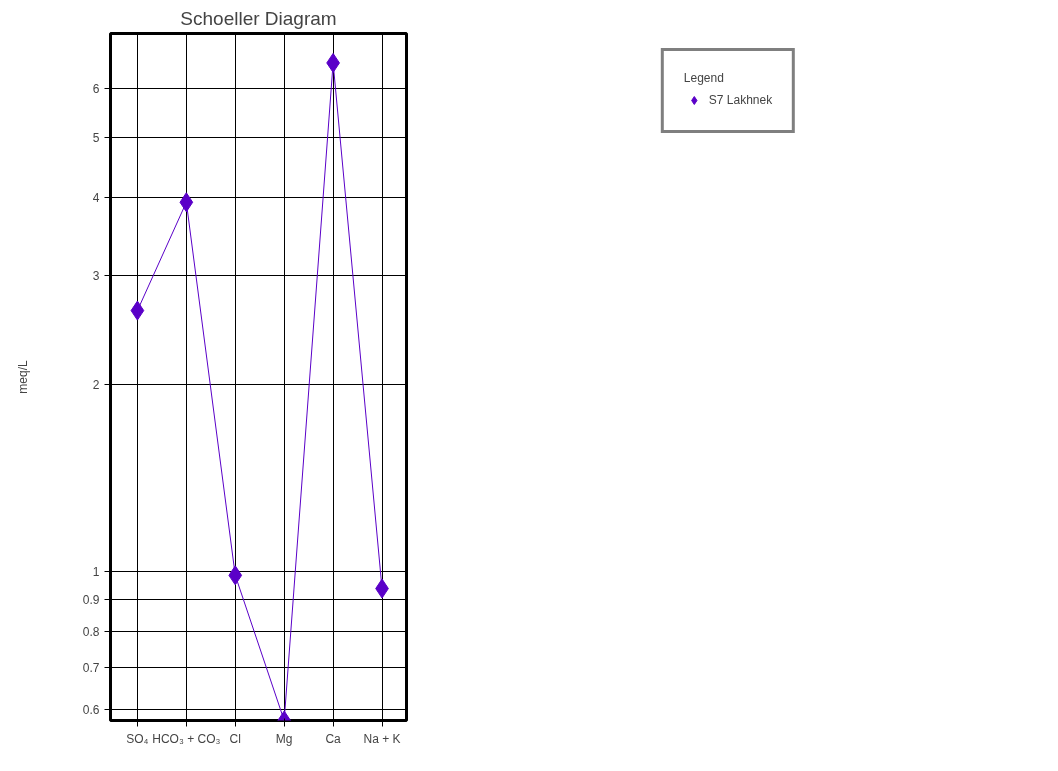 Image resolution: width=1058 pixels, height=771 pixels. Describe the element at coordinates (382, 738) in the screenshot. I see `x-tick-label: Na + K` at that location.